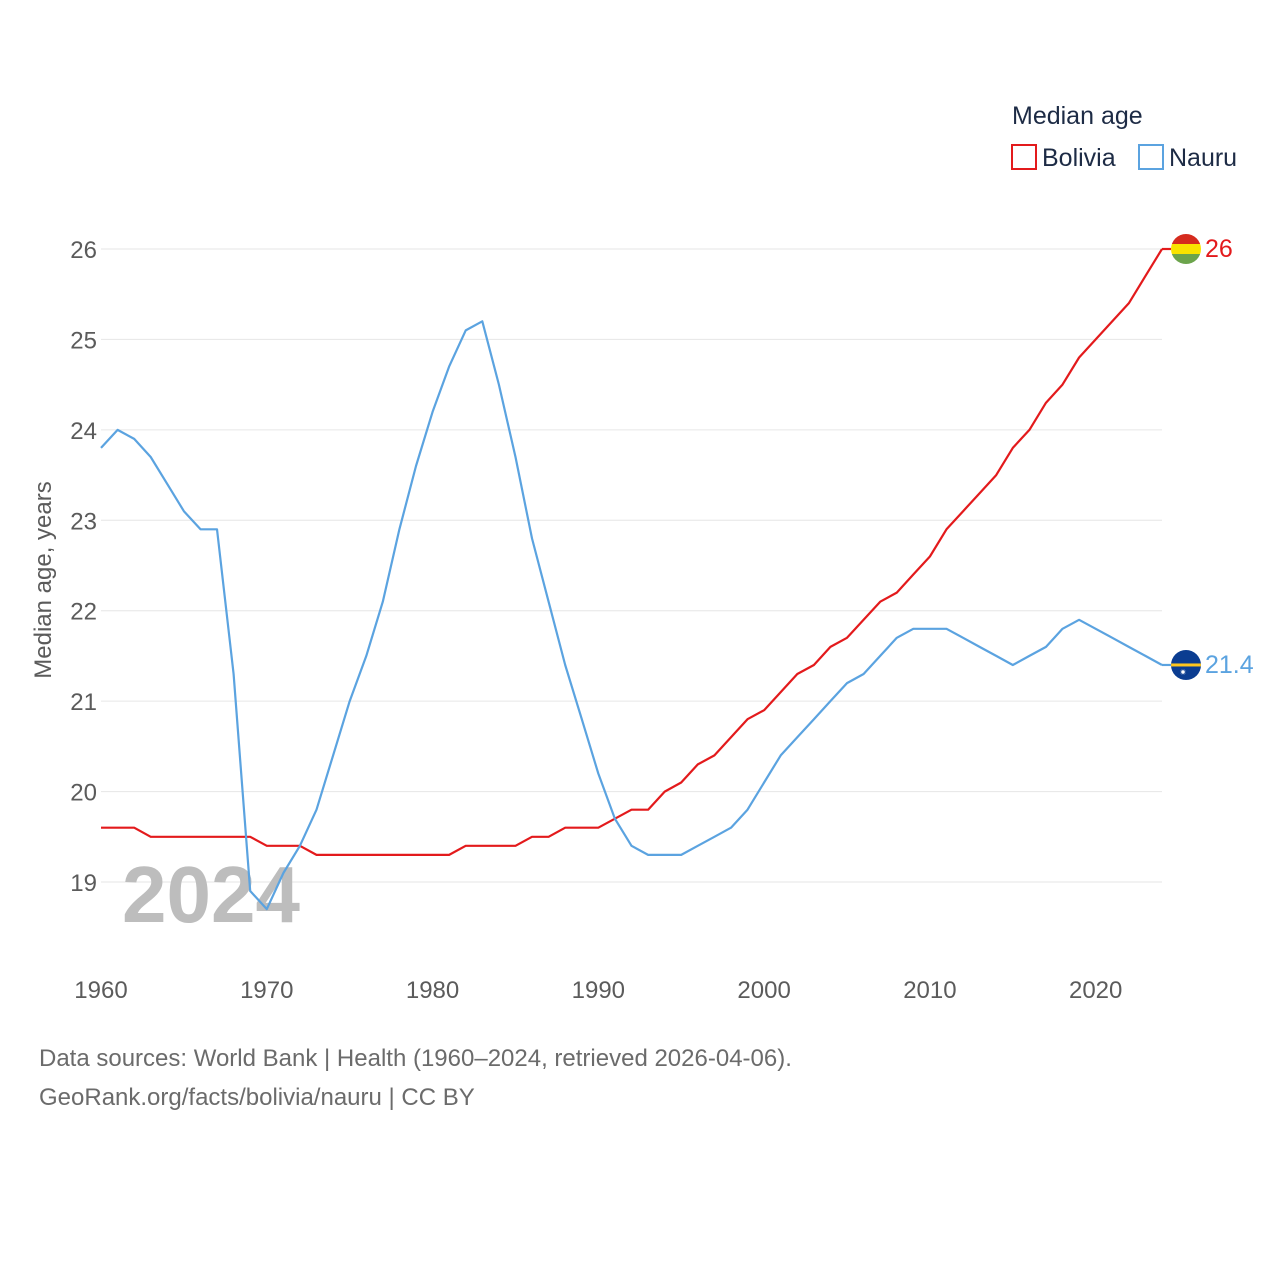  What do you see at coordinates (1024, 157) in the screenshot?
I see `legend-swatch-bolivia` at bounding box center [1024, 157].